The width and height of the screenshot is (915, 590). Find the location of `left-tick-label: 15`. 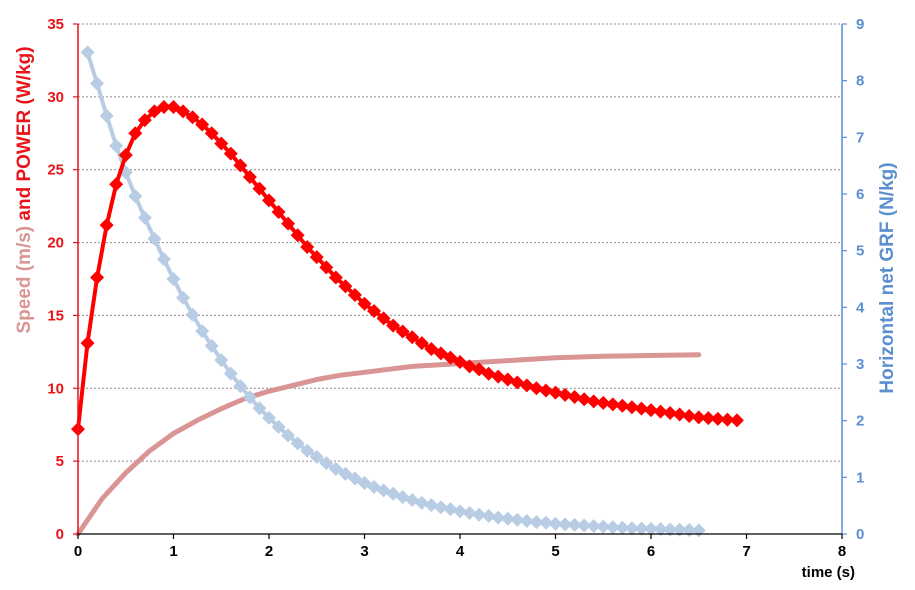

left-tick-label: 15 is located at coordinates (55, 315).